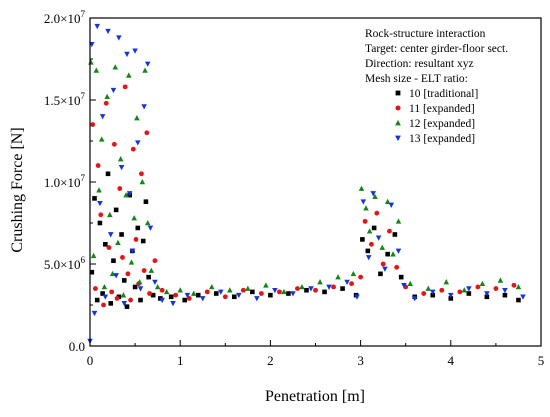  I want to click on legend-item: 10 [traditional], so click(437, 94).